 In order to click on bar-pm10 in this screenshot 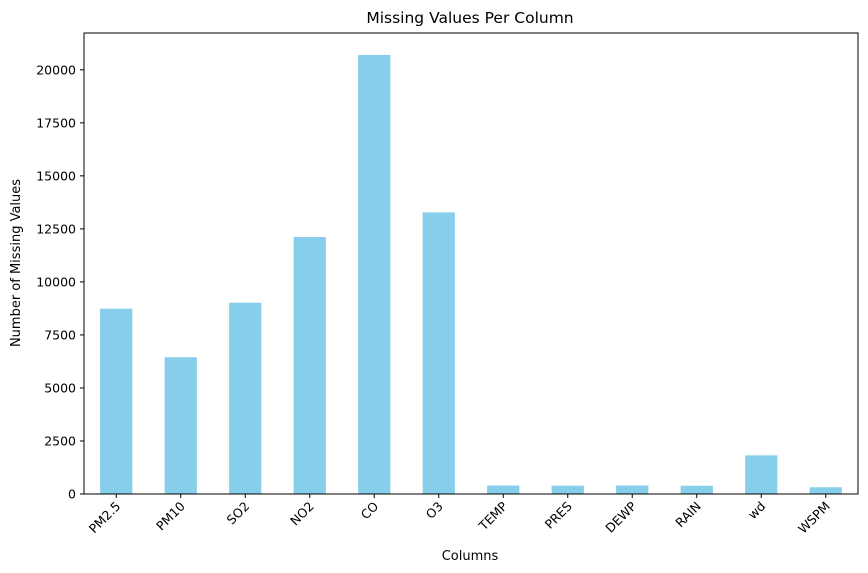, I will do `click(180, 425)`.